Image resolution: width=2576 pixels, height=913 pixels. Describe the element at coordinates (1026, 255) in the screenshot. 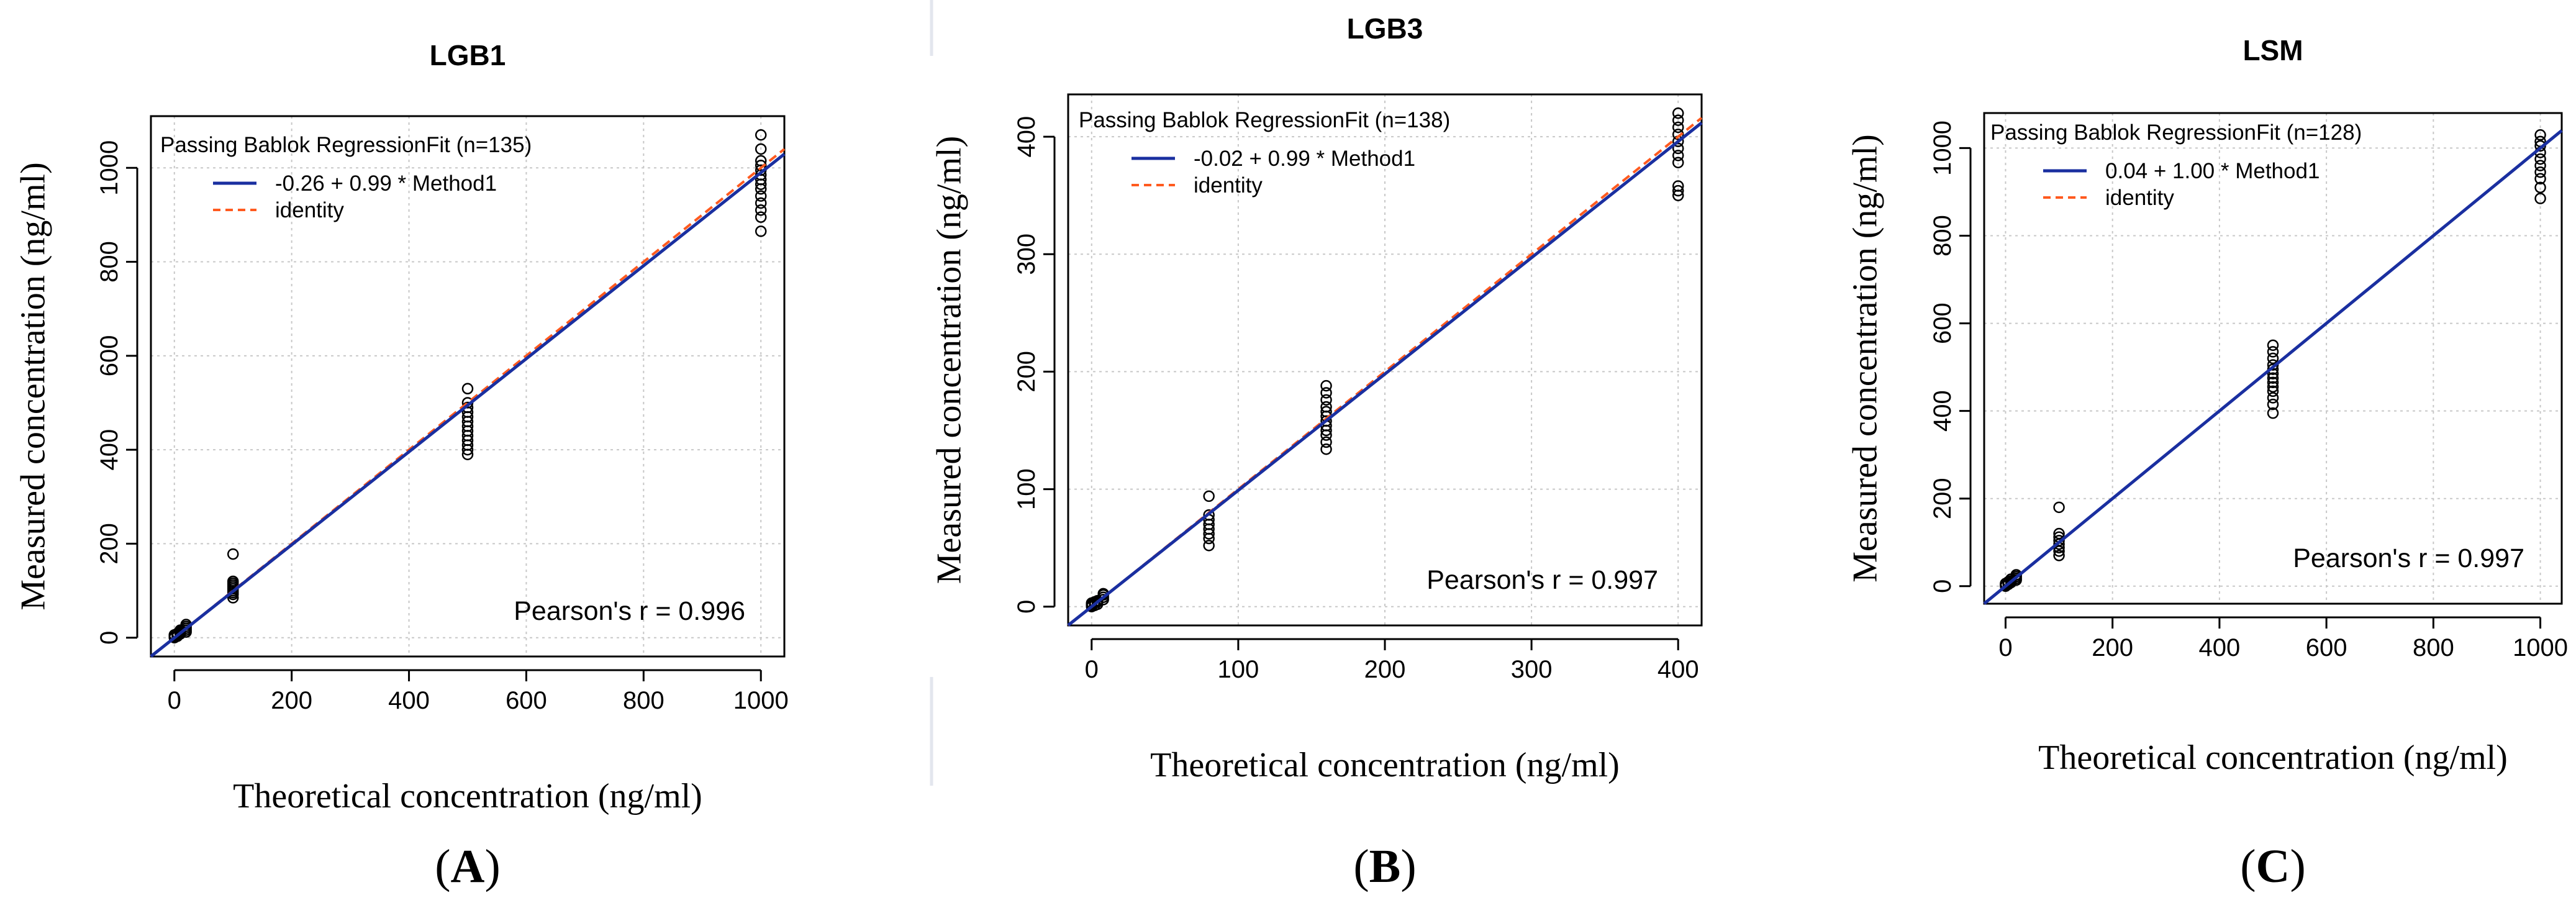

I see `y-tick-label: 300` at that location.